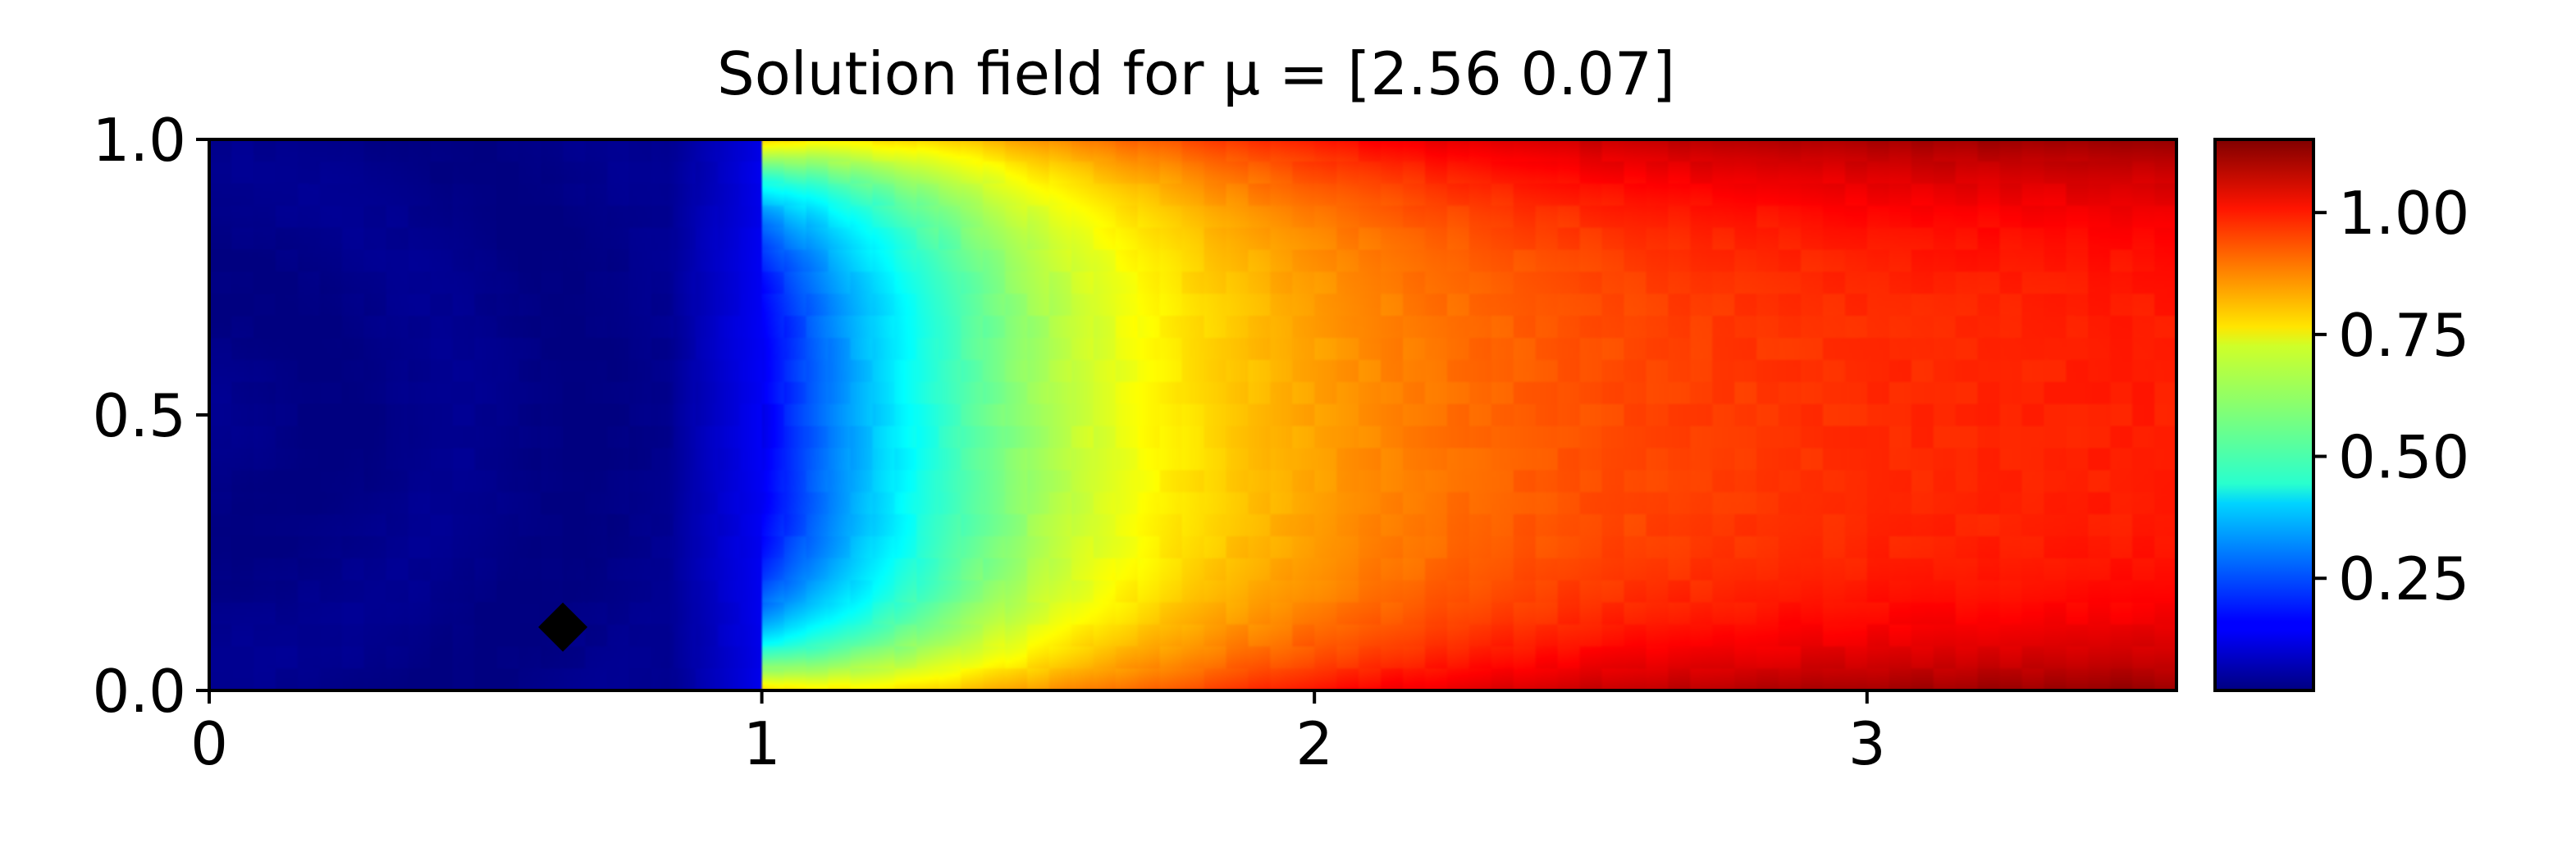  Describe the element at coordinates (209, 743) in the screenshot. I see `x-tick-label: 0` at that location.